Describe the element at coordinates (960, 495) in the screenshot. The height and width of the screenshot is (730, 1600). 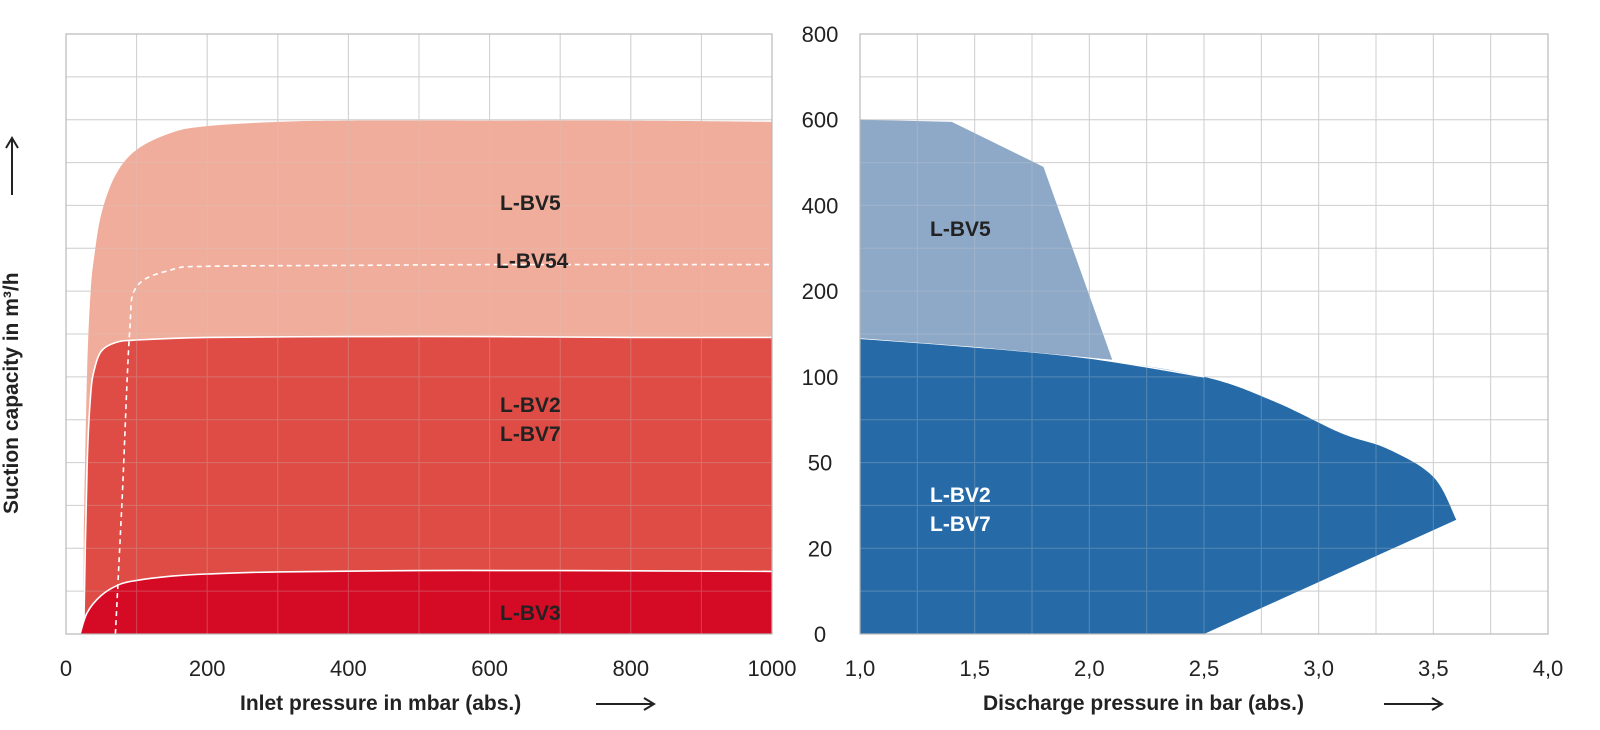
I see `label-lbv2-right: L-BV2` at that location.